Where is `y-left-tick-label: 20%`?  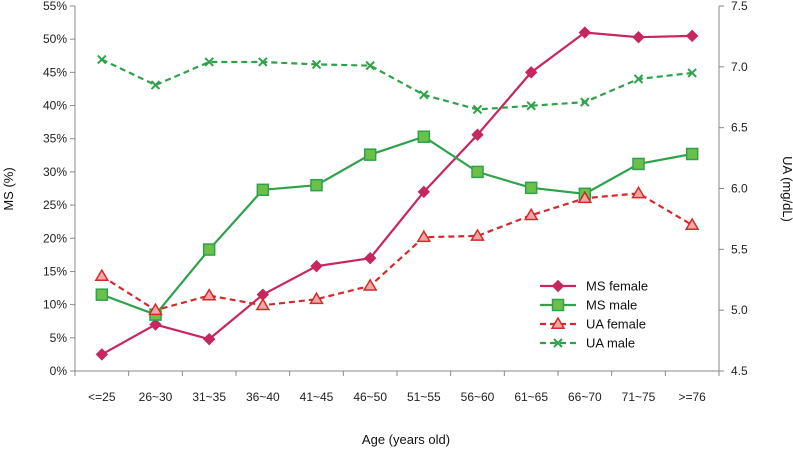
y-left-tick-label: 20% is located at coordinates (55, 238).